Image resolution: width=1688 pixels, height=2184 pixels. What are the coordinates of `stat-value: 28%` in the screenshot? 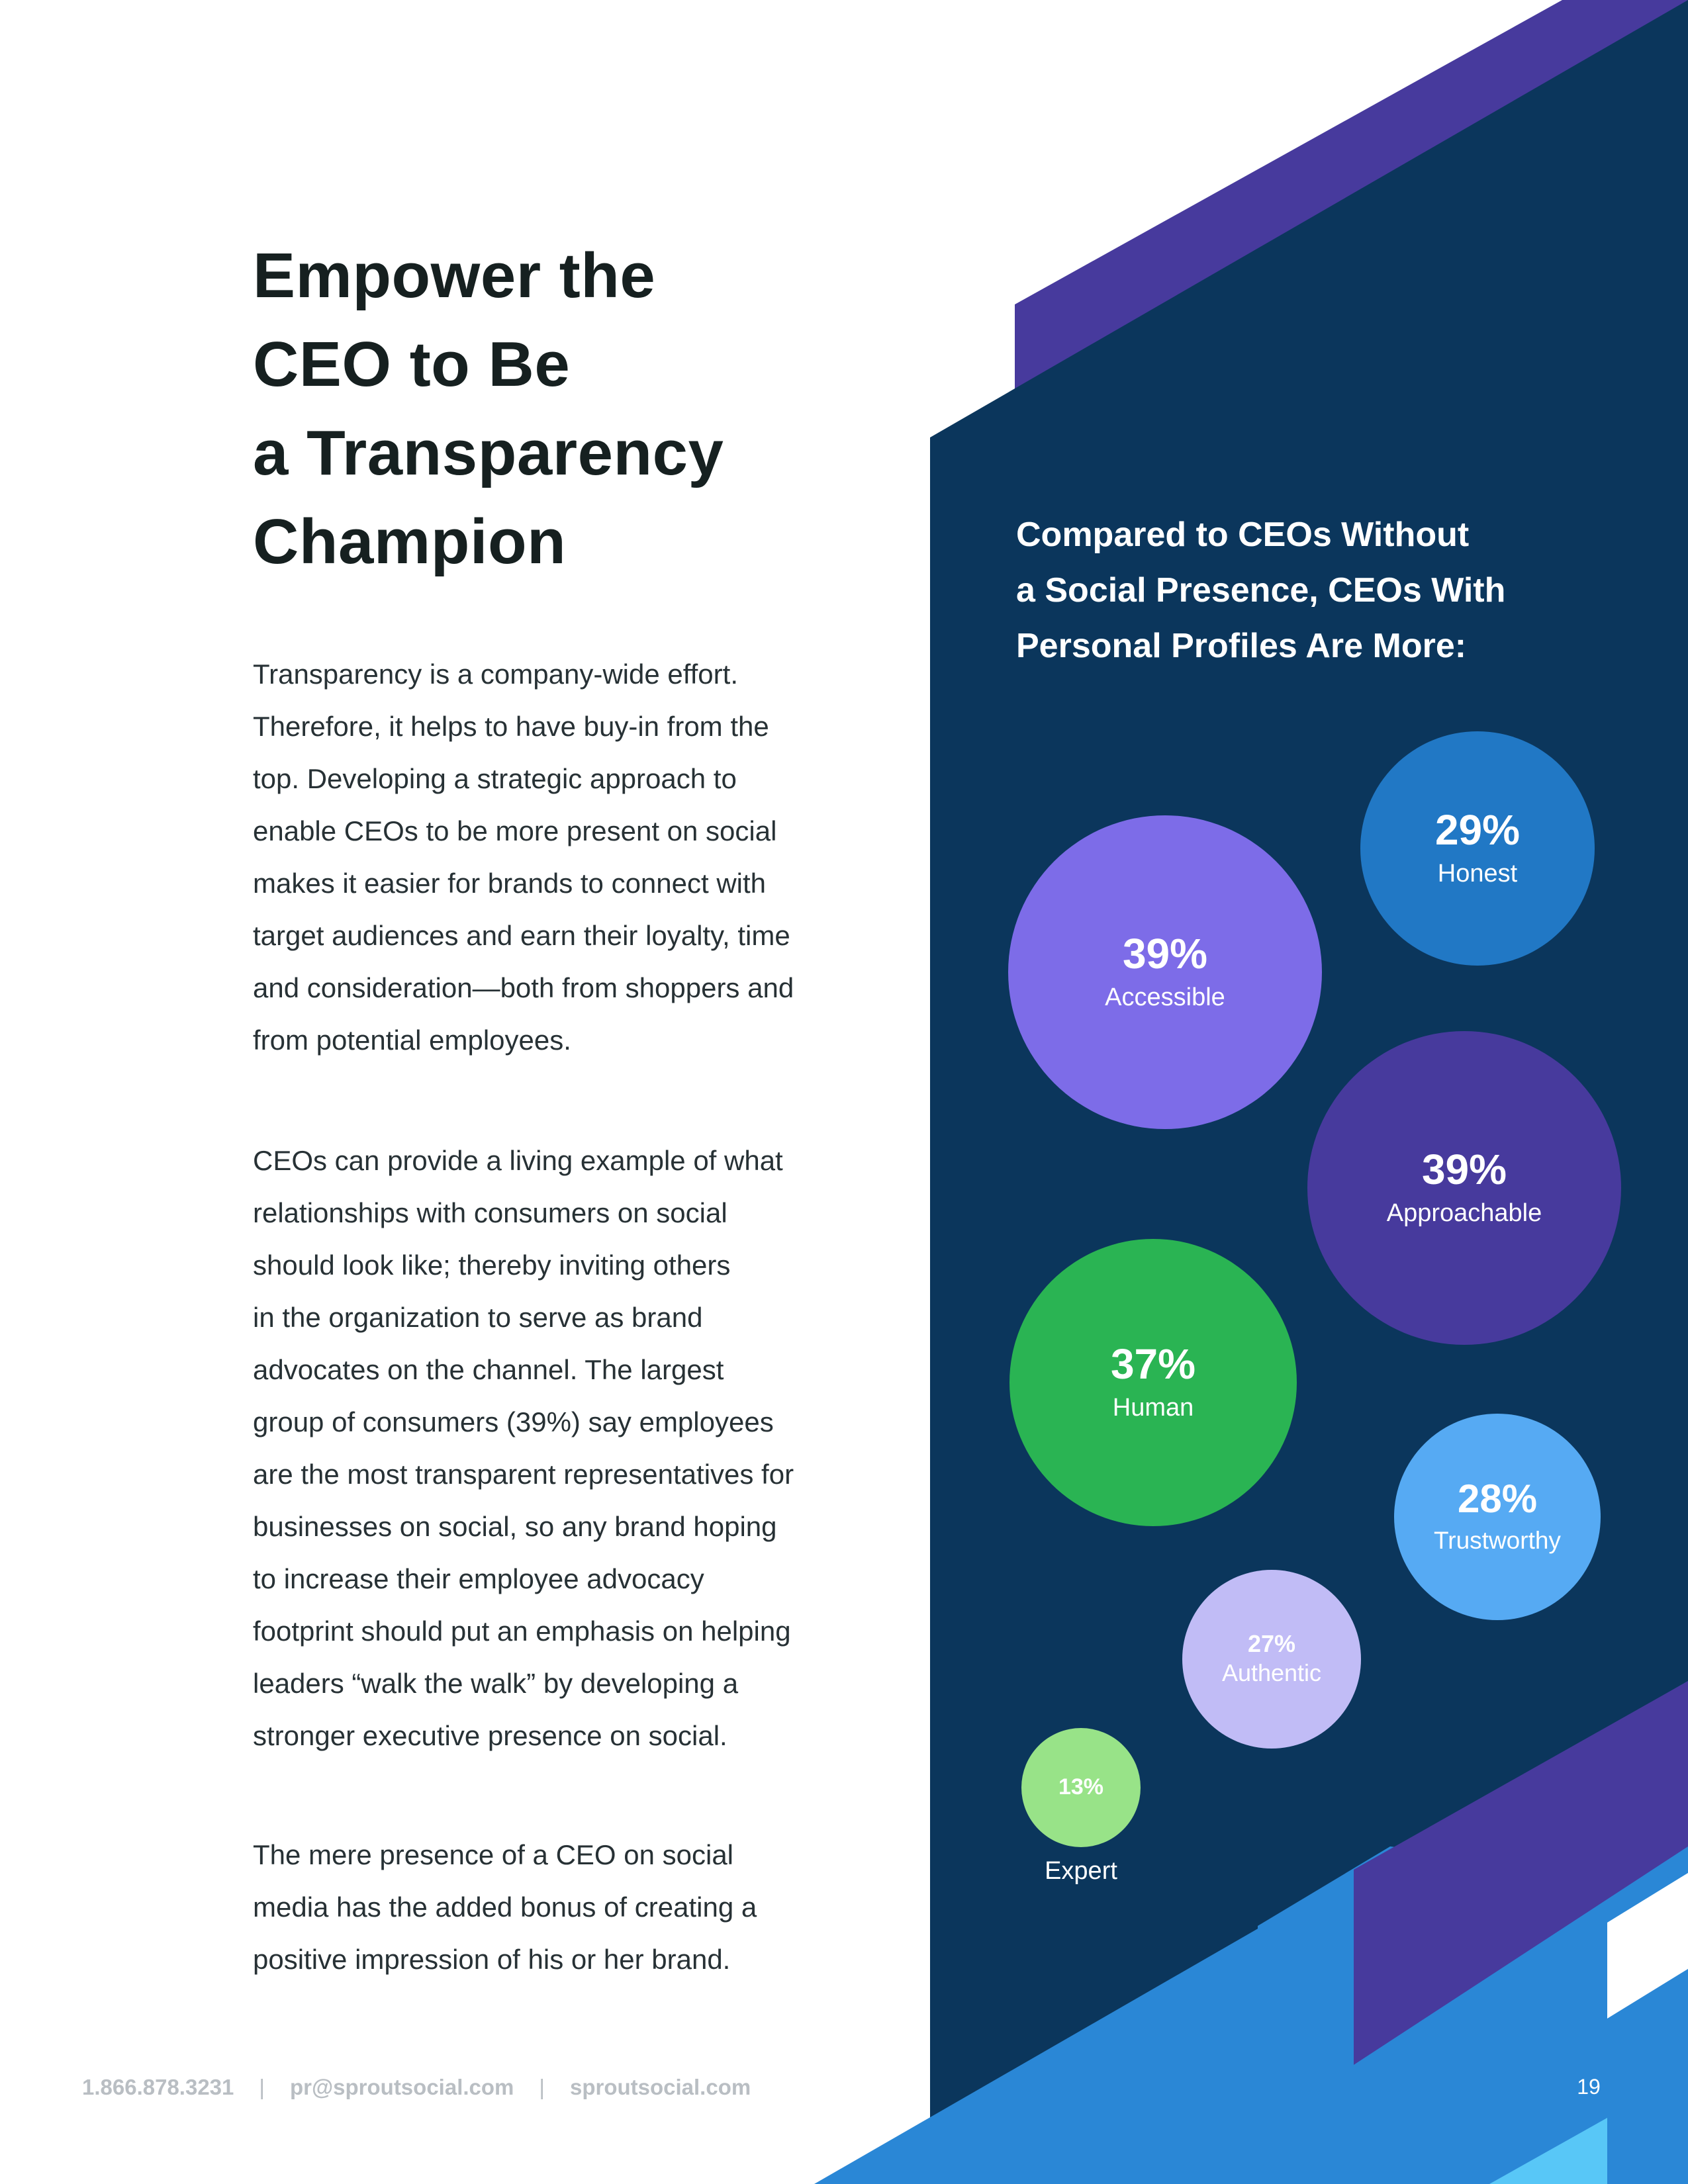 It's located at (1497, 1499).